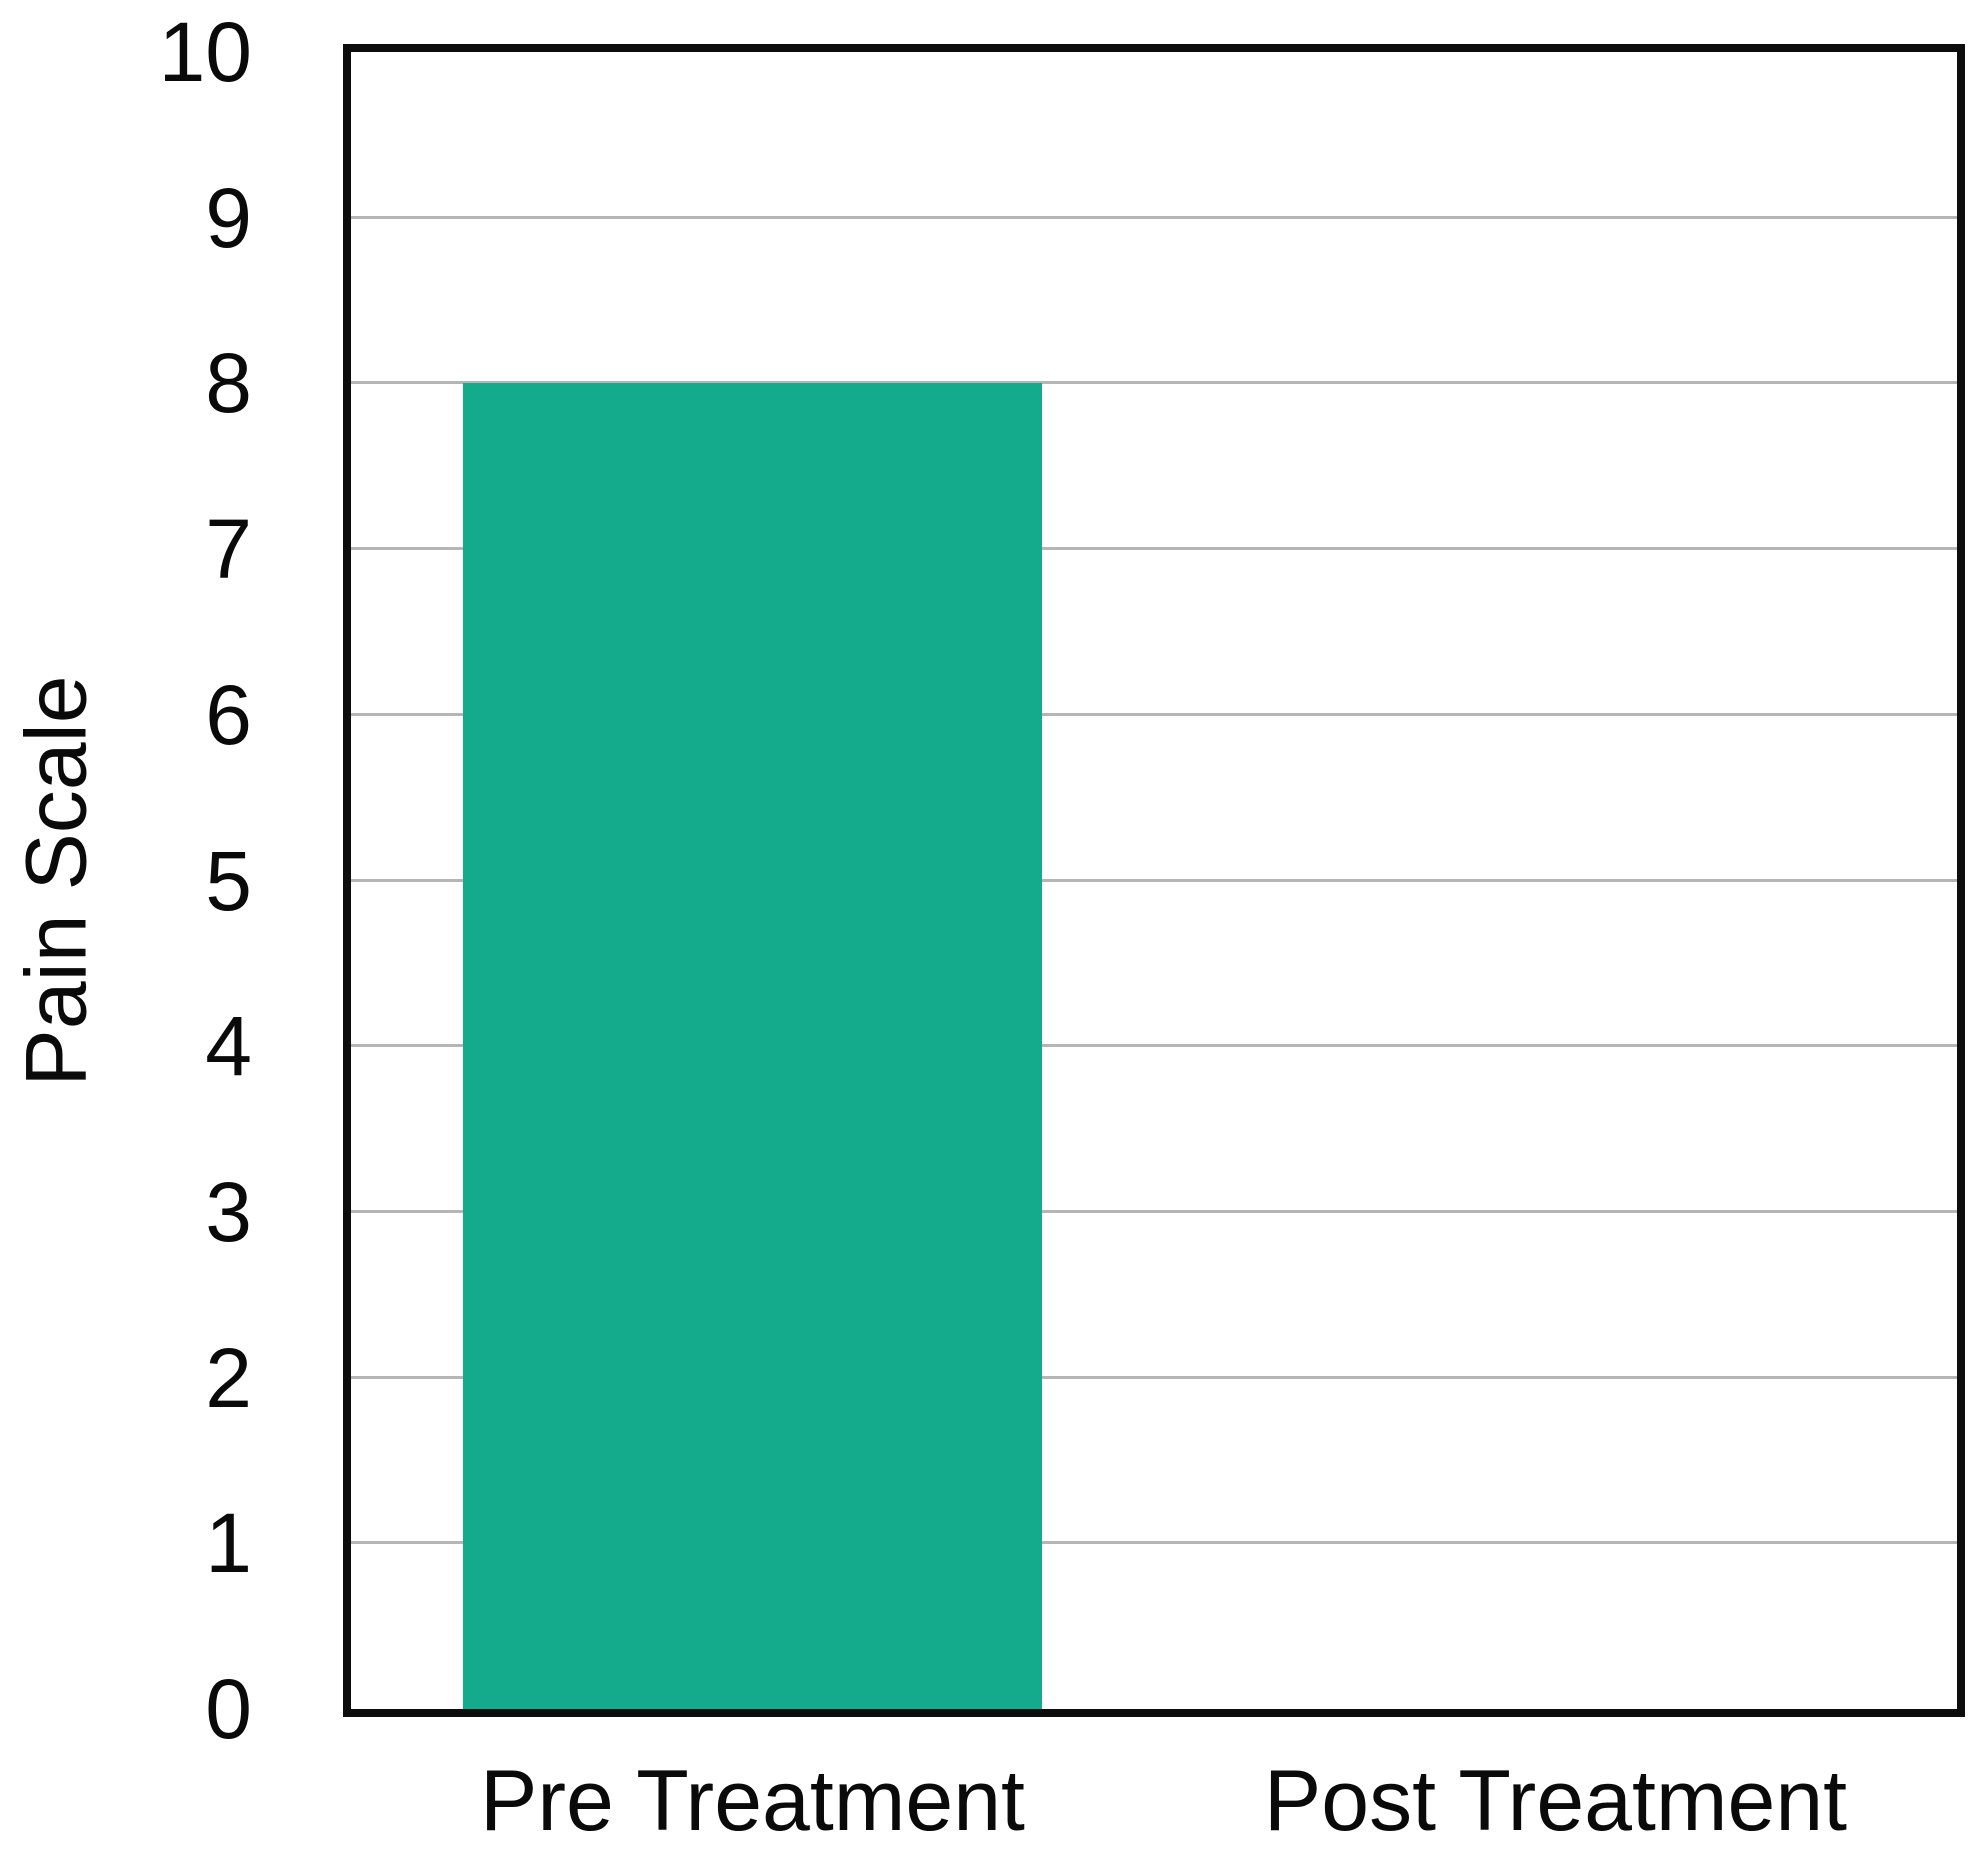  Describe the element at coordinates (228, 1709) in the screenshot. I see `y-tick-label: 0` at that location.